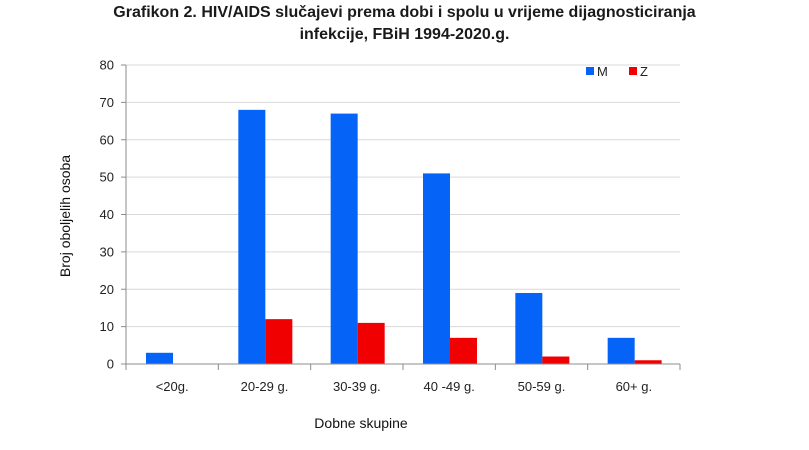 This screenshot has width=809, height=450. Describe the element at coordinates (265, 386) in the screenshot. I see `x-tick-label: 20-29 g.` at that location.